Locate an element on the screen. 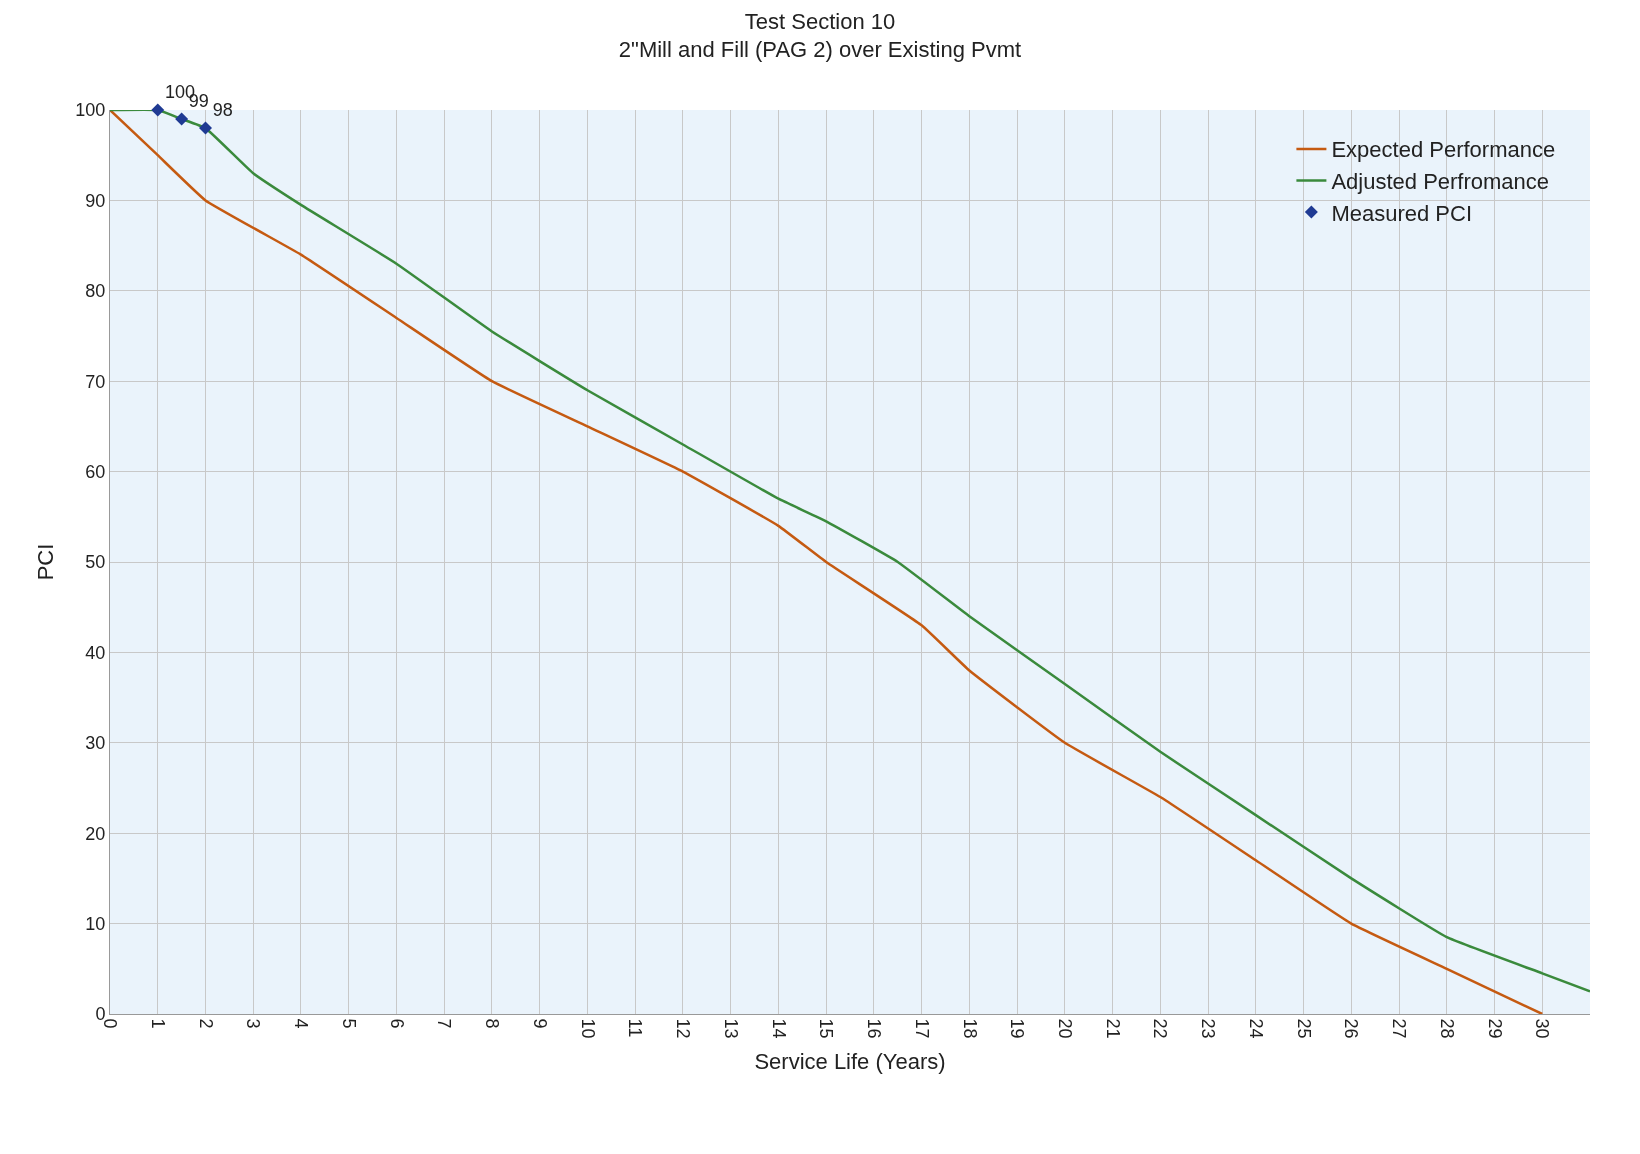 The width and height of the screenshot is (1640, 1154). x-tick-label: 18 is located at coordinates (969, 1028).